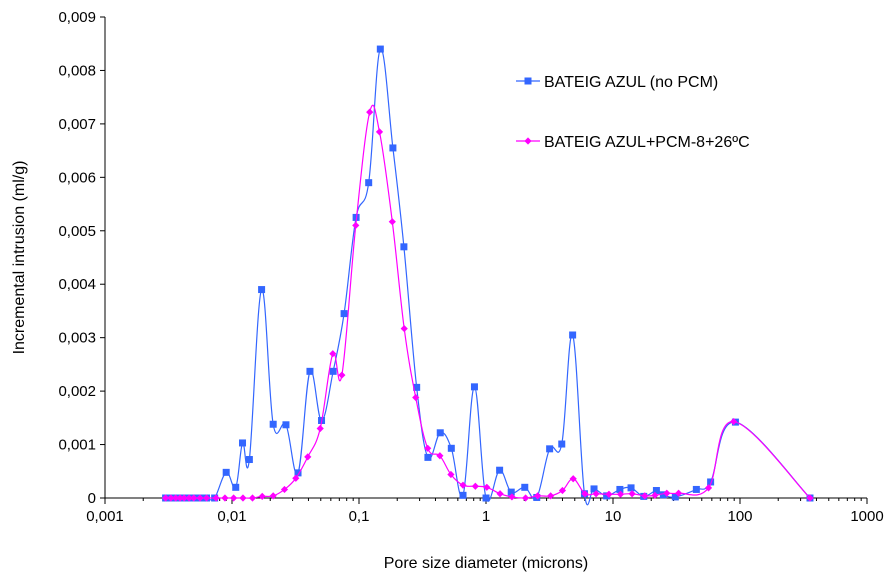 This screenshot has height=579, width=895. Describe the element at coordinates (77, 177) in the screenshot. I see `y-tick-label: 0,006` at that location.